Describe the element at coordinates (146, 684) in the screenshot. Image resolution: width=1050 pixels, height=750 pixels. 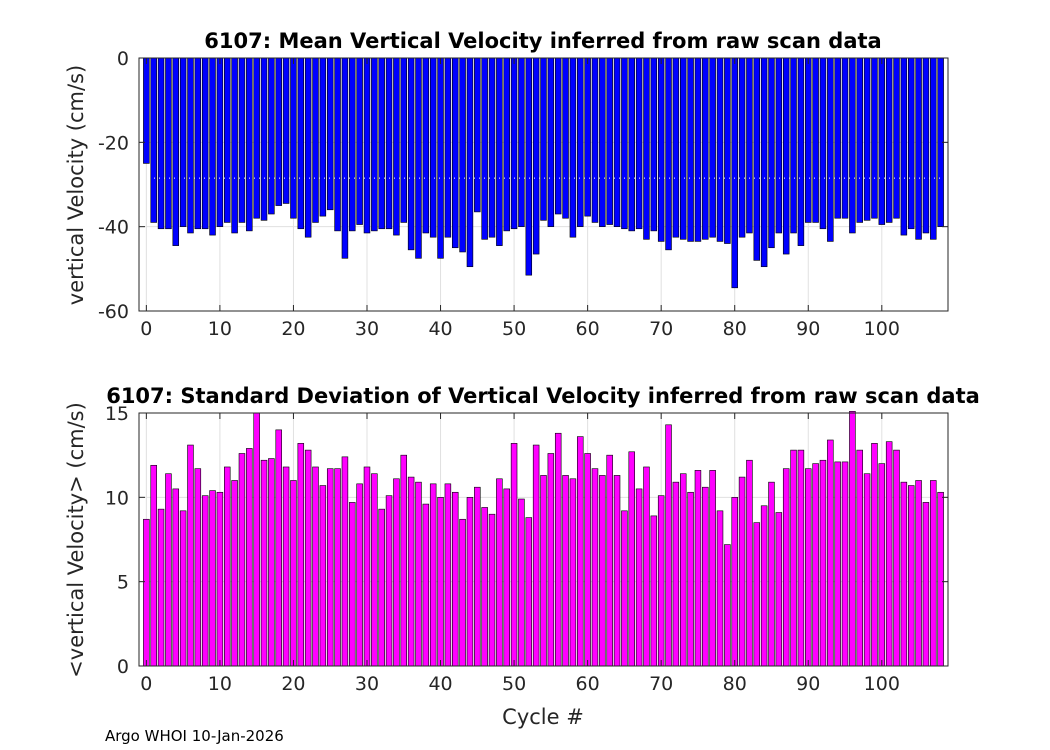
I see `std-velocity-x-tick-label: 0` at that location.